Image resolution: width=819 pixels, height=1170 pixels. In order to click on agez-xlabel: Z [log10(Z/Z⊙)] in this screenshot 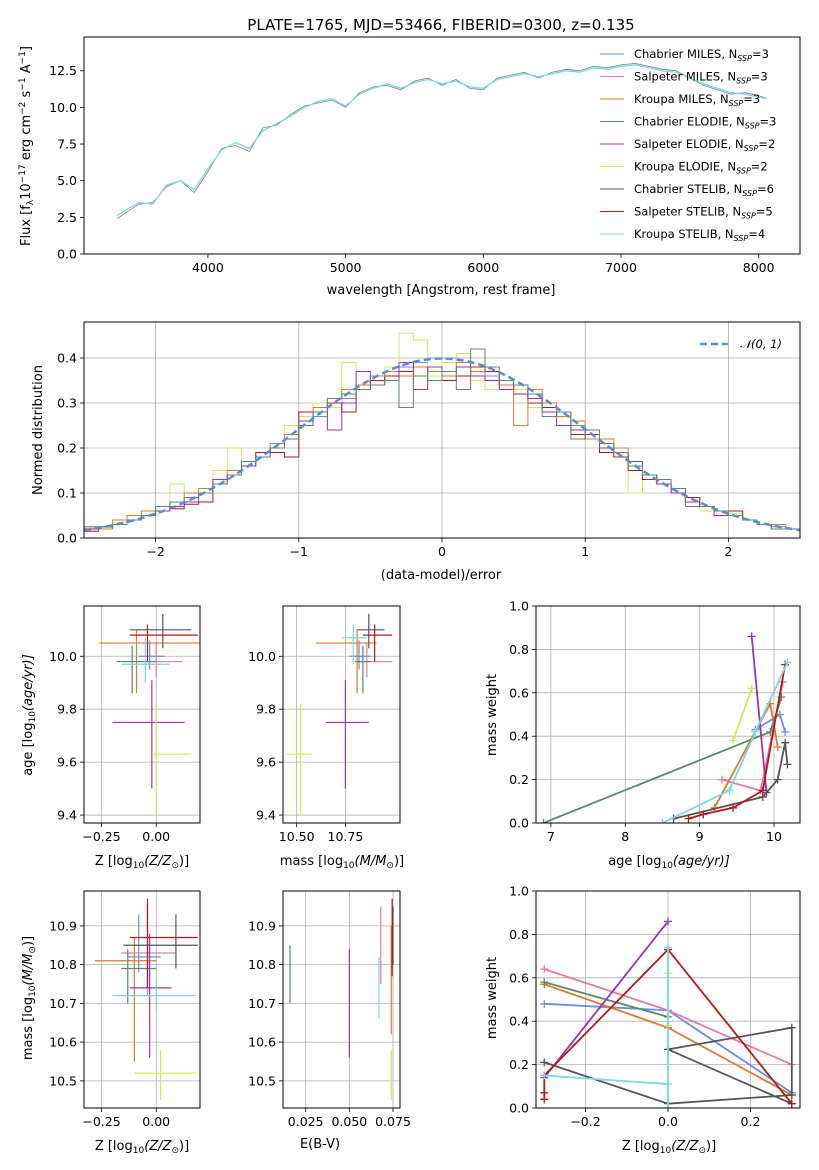, I will do `click(142, 862)`.